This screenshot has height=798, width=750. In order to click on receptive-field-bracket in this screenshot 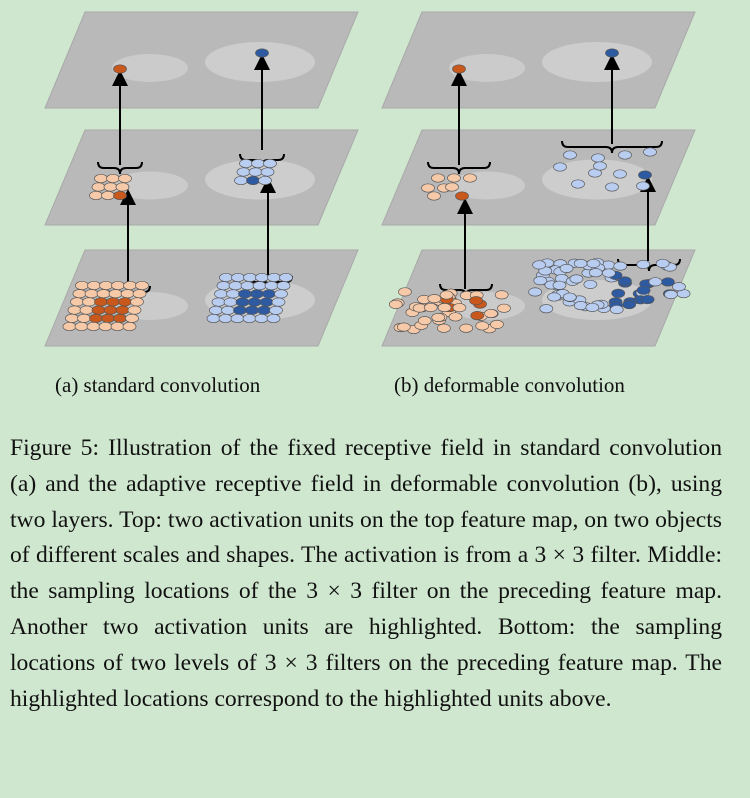, I will do `click(459, 168)`.